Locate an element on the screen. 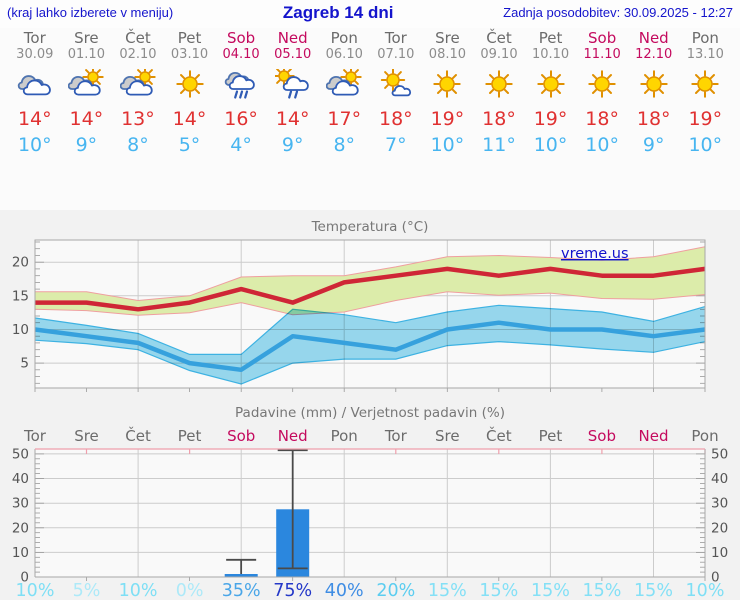 The image size is (740, 600). day-column: Pon 13.10 19° 10° is located at coordinates (706, 93).